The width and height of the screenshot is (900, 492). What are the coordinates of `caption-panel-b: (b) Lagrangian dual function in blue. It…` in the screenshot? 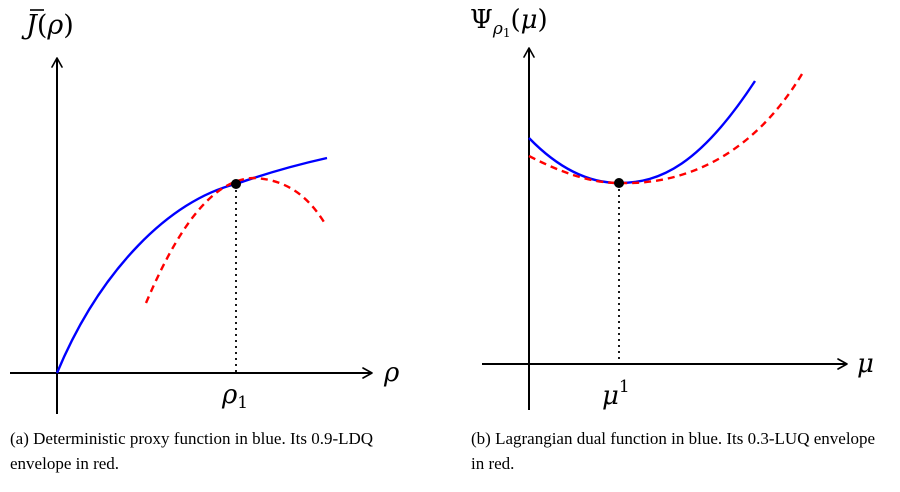 It's located at (673, 451).